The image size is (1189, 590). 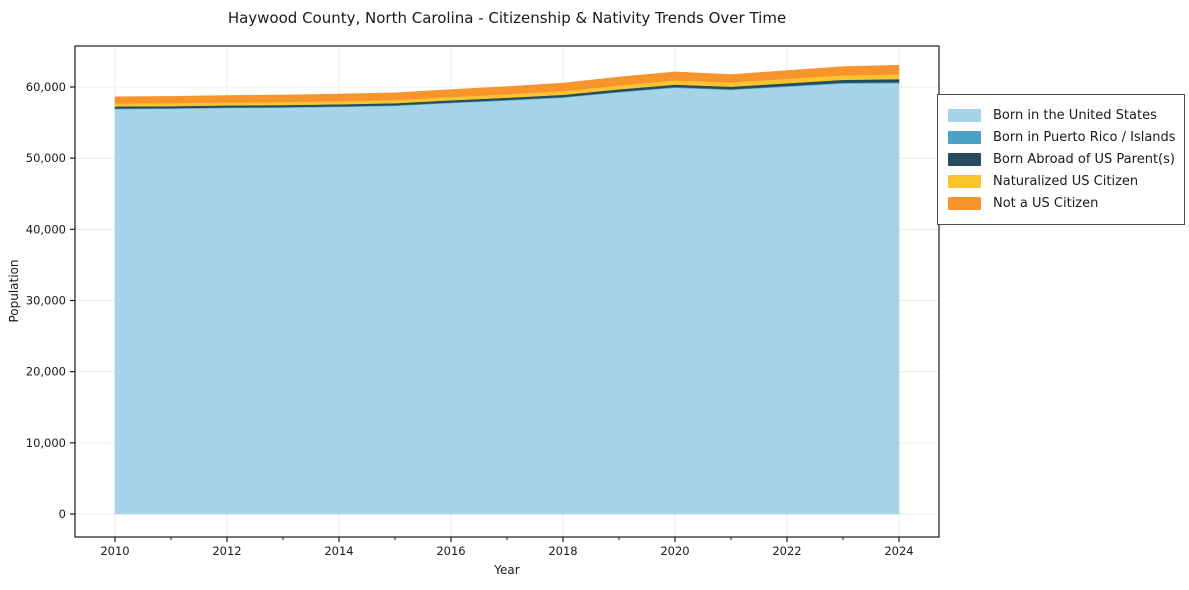 What do you see at coordinates (507, 84) in the screenshot?
I see `area-series` at bounding box center [507, 84].